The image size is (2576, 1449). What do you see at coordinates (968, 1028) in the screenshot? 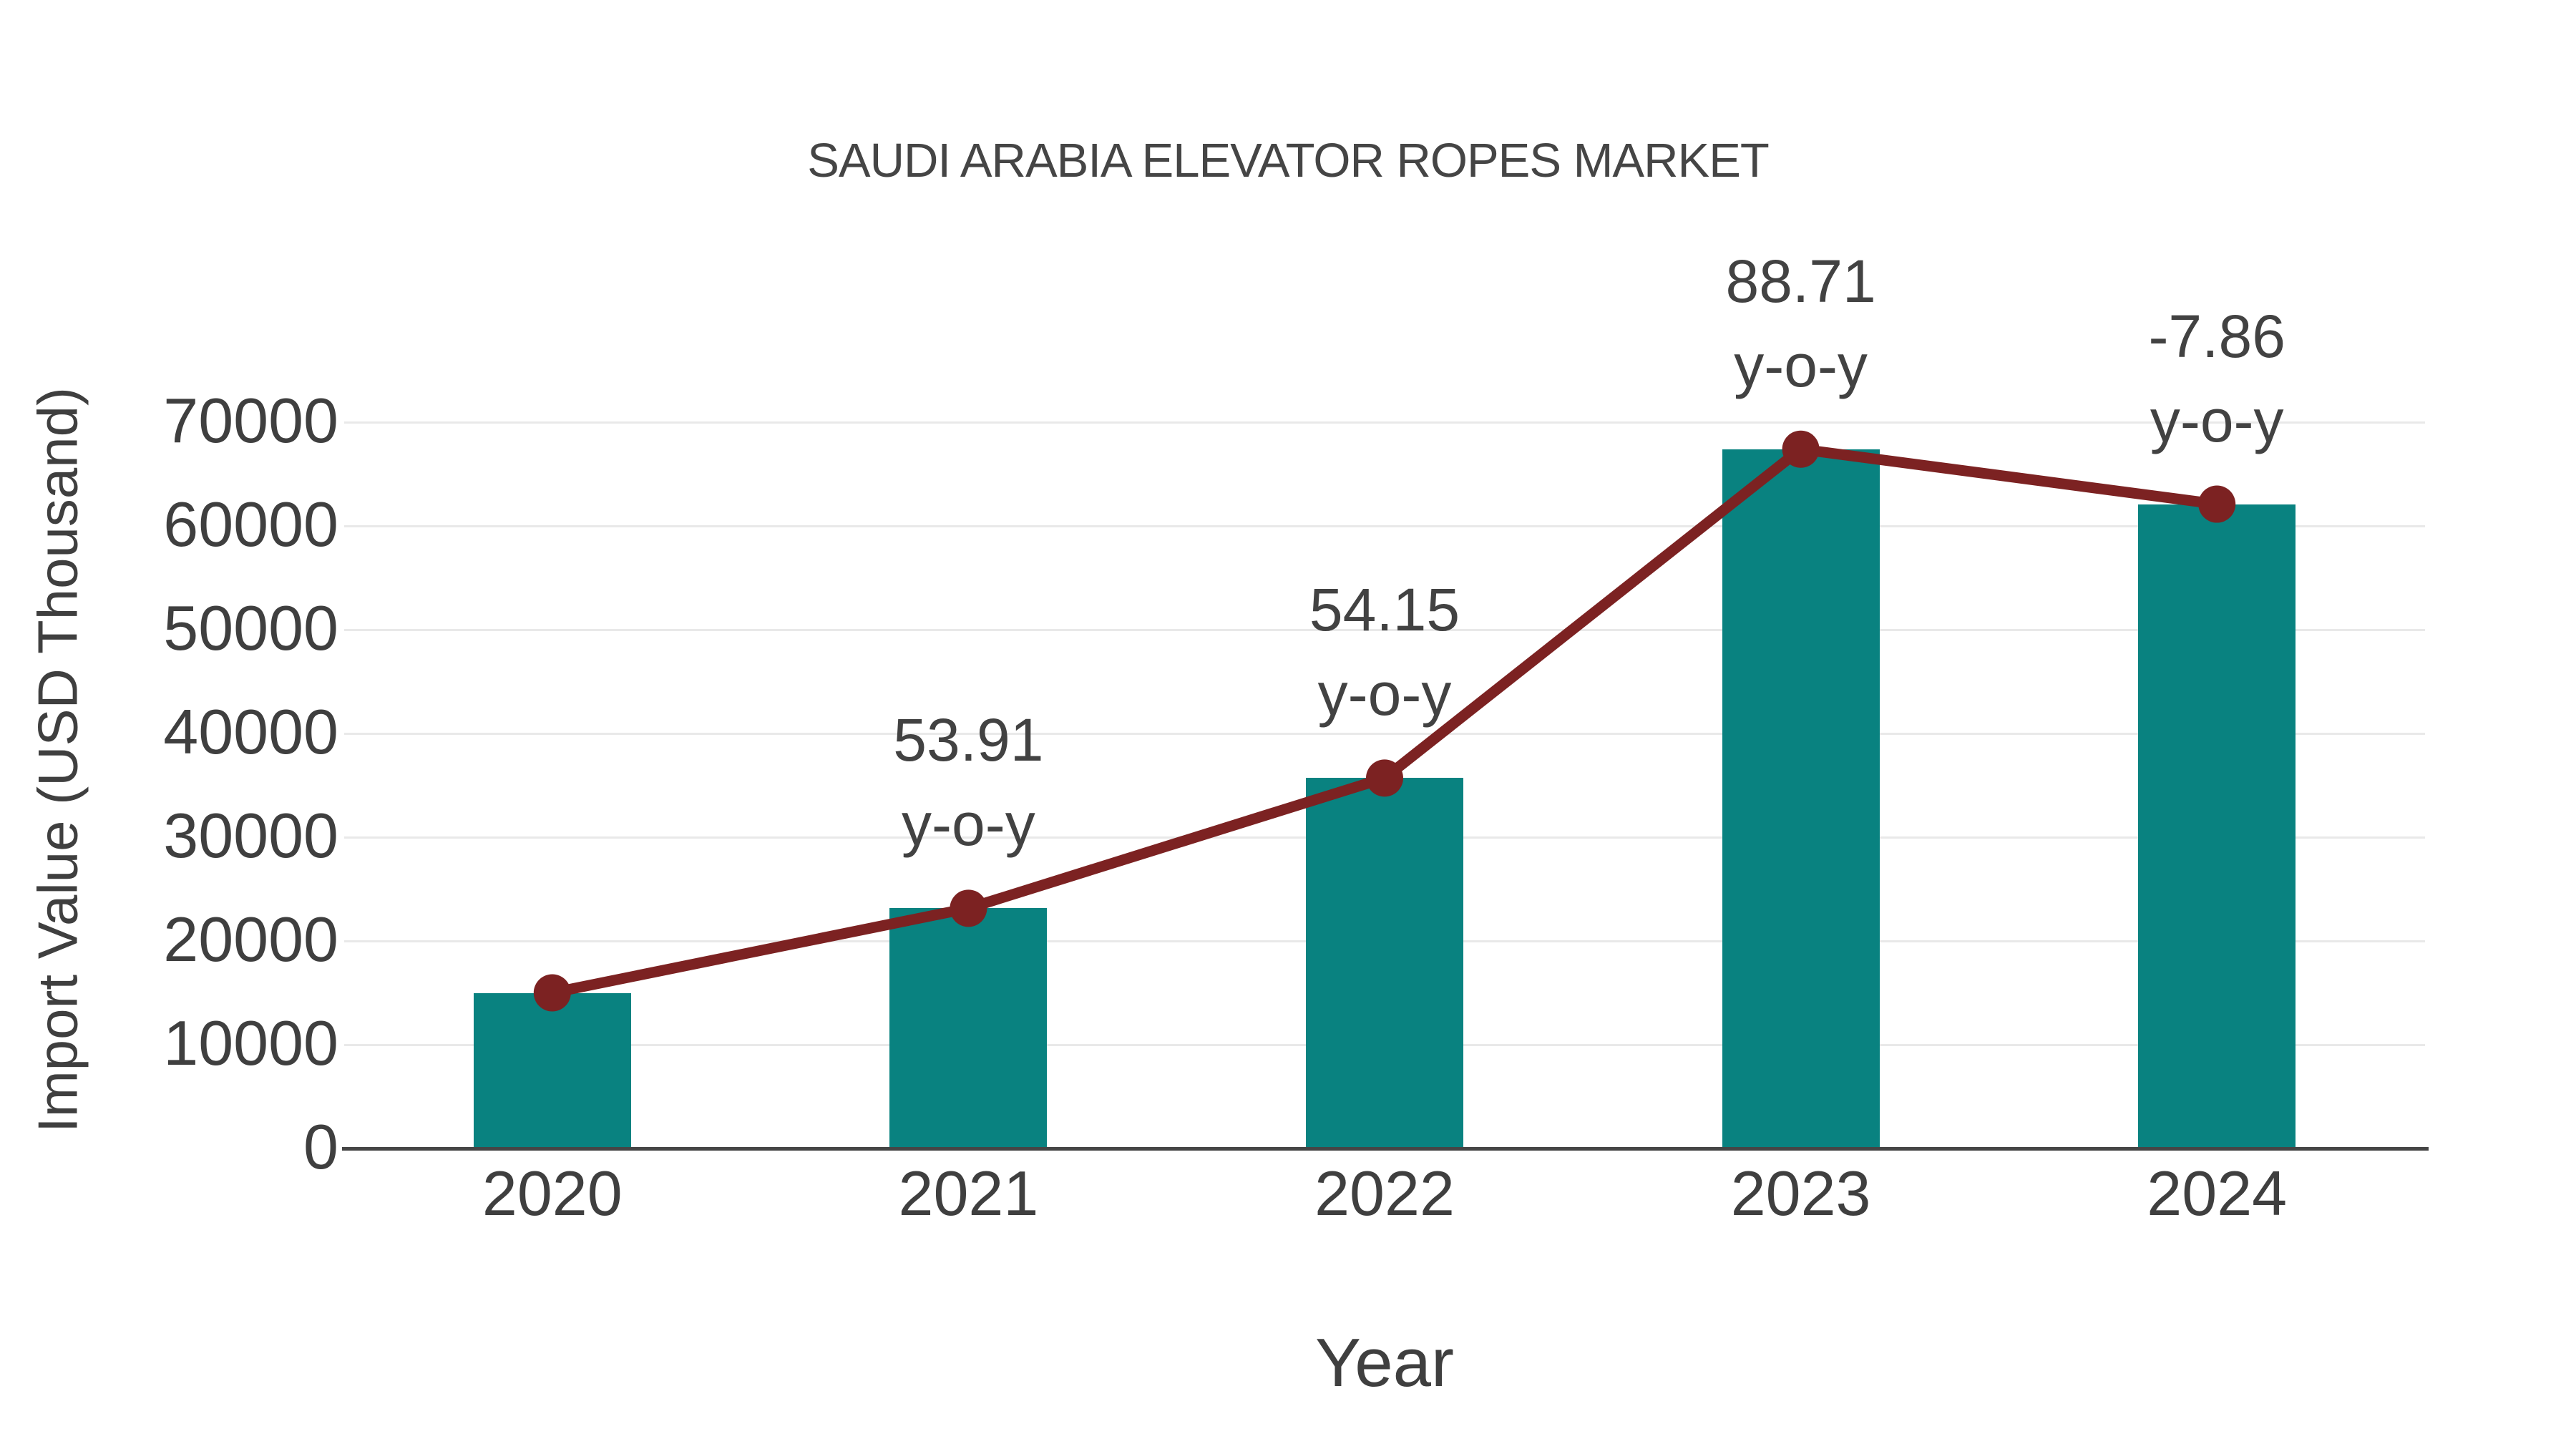
I see `bar-2021` at bounding box center [968, 1028].